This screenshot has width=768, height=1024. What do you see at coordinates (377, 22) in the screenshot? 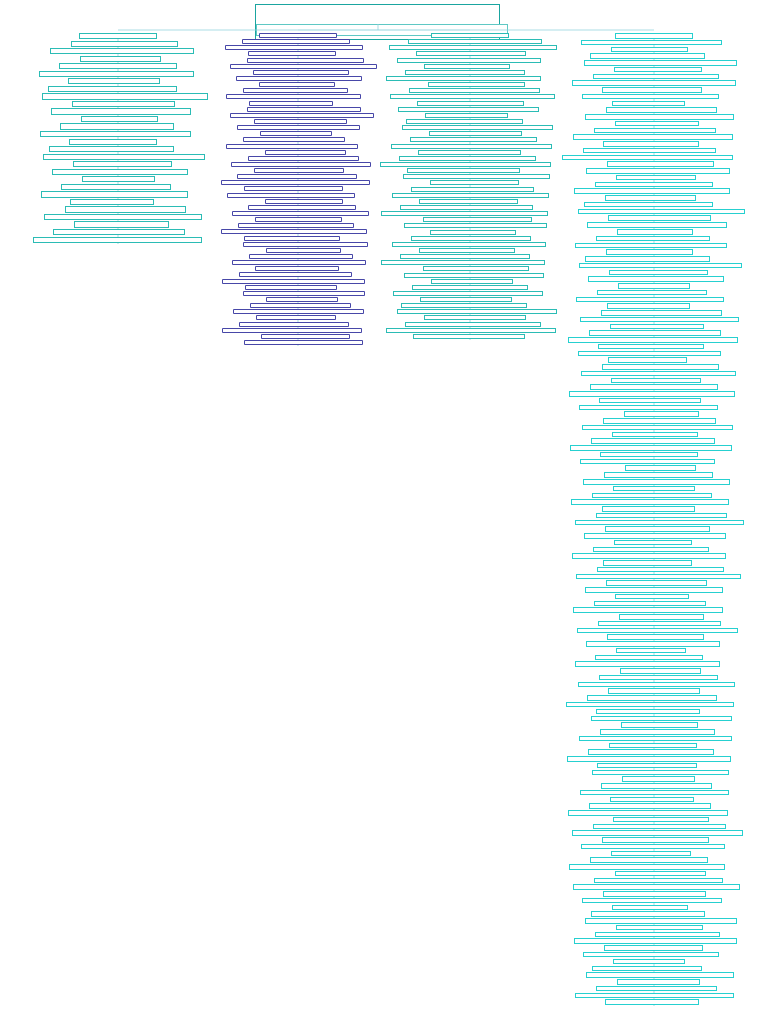
I see `document-title` at bounding box center [377, 22].